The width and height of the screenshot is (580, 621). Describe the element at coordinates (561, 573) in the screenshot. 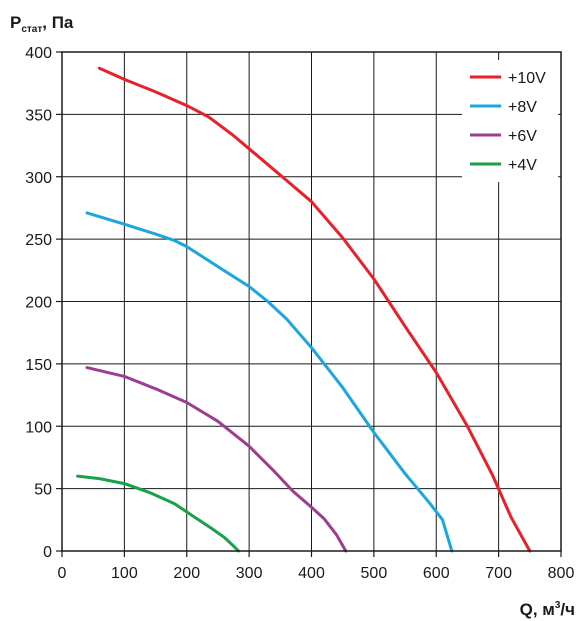

I see `x-tick-label-8: 800` at that location.